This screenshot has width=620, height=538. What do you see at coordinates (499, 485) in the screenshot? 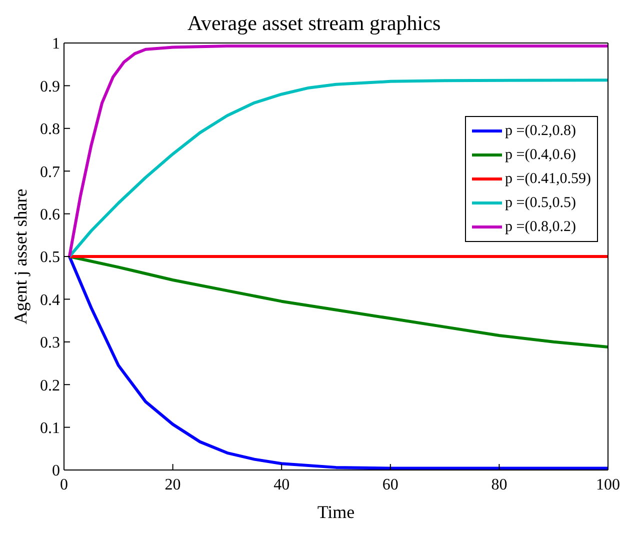
I see `x-tick-label: 80` at bounding box center [499, 485].